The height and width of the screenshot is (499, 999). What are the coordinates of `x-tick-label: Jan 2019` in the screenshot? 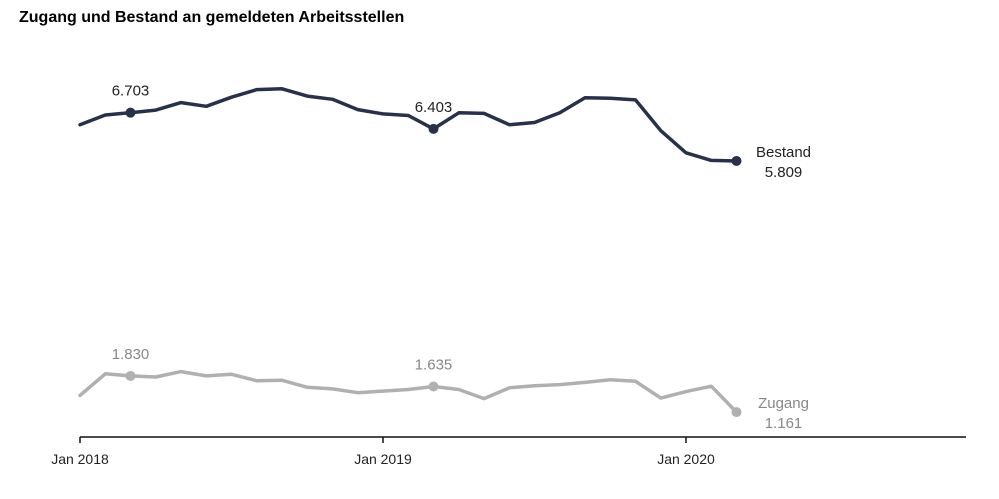 It's located at (383, 459).